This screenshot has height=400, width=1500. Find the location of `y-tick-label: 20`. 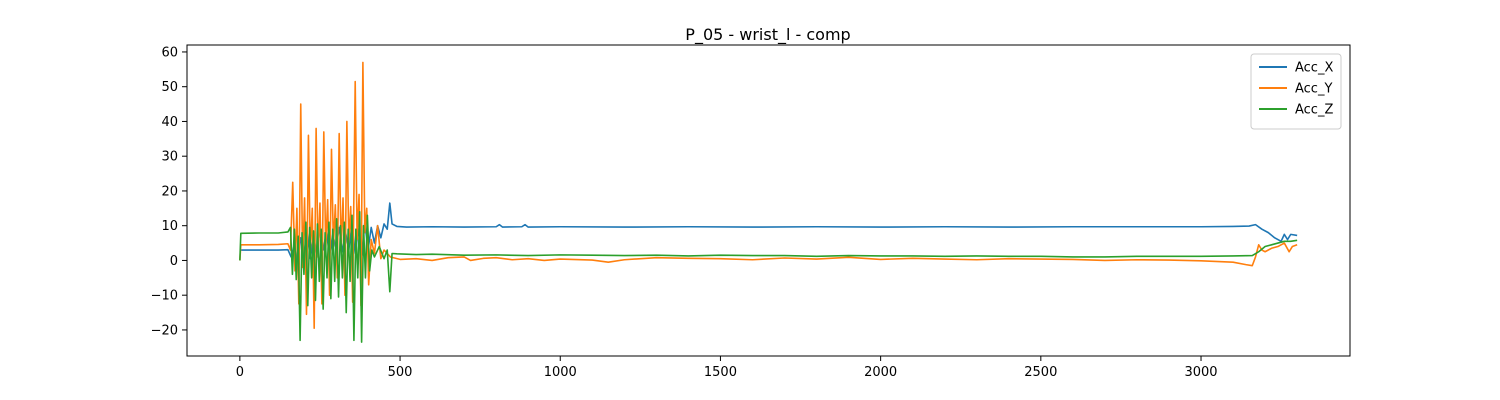

y-tick-label: 20 is located at coordinates (169, 191).